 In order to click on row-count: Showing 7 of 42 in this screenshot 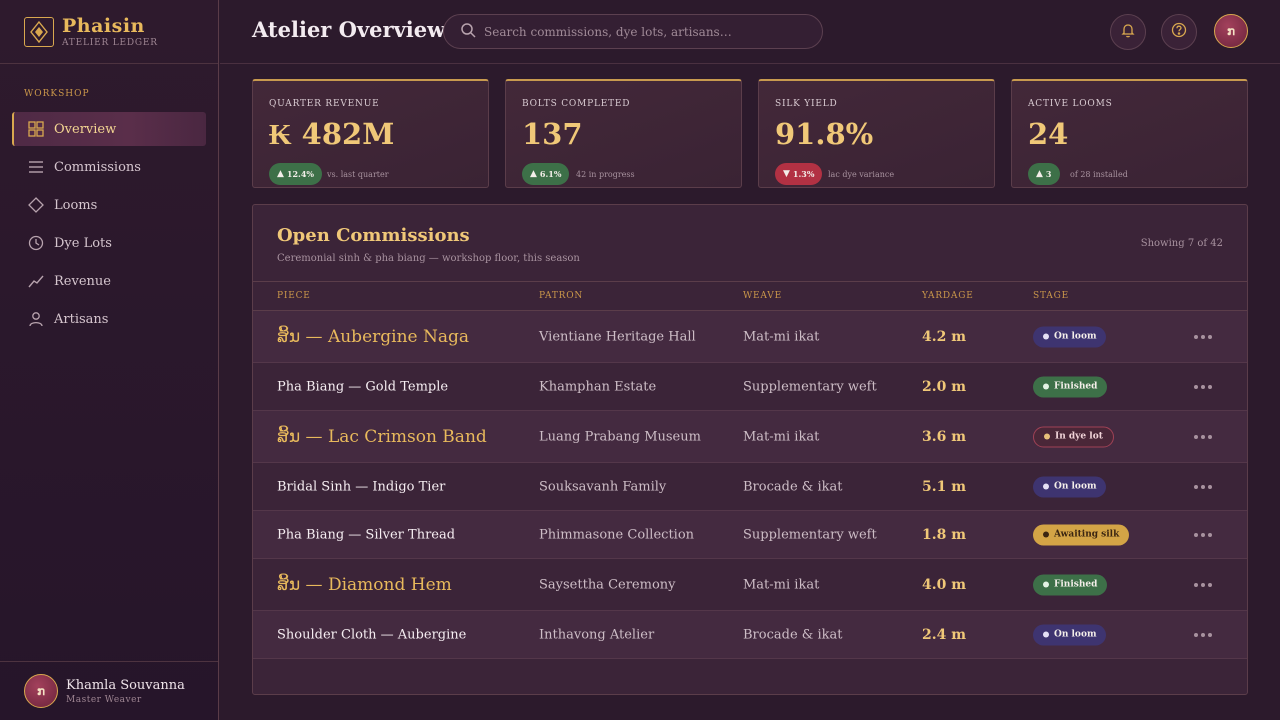, I will do `click(1181, 243)`.